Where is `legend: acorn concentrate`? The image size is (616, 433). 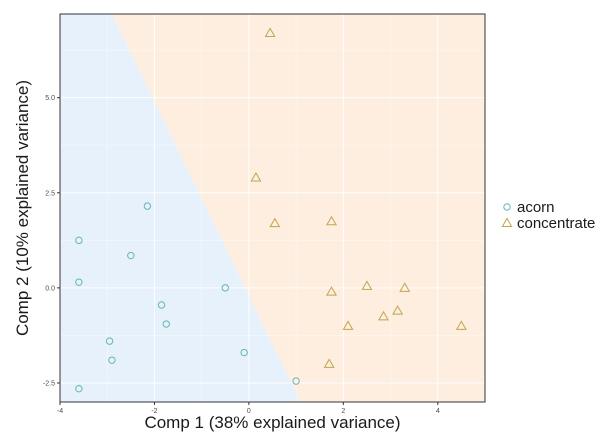
legend: acorn concentrate is located at coordinates (548, 215).